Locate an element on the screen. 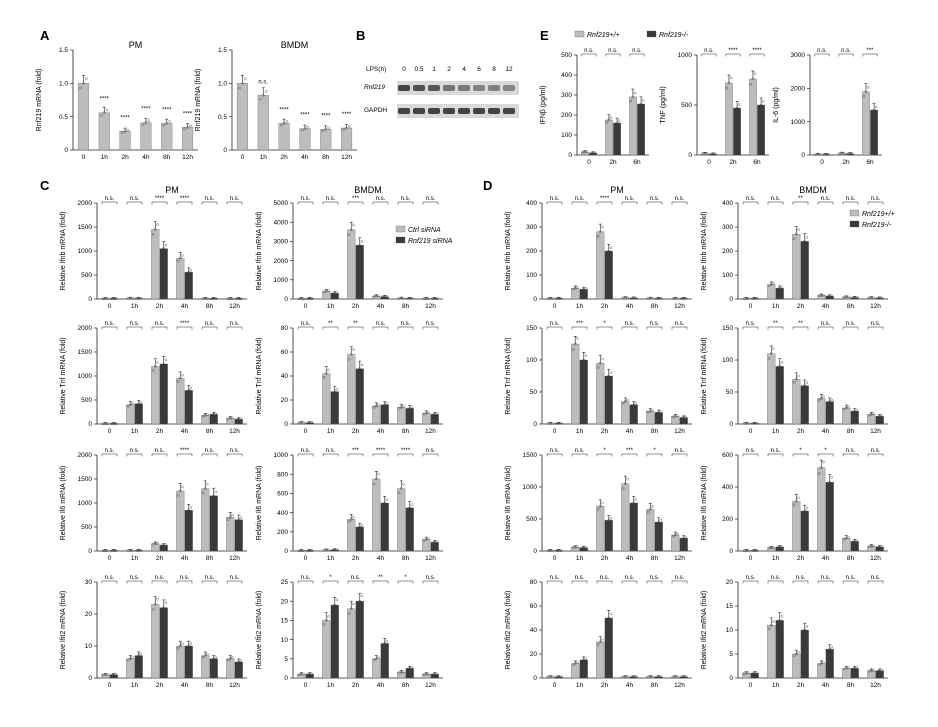  y-axis-label: Relative Il6 mRNA (fold) is located at coordinates (63, 503).